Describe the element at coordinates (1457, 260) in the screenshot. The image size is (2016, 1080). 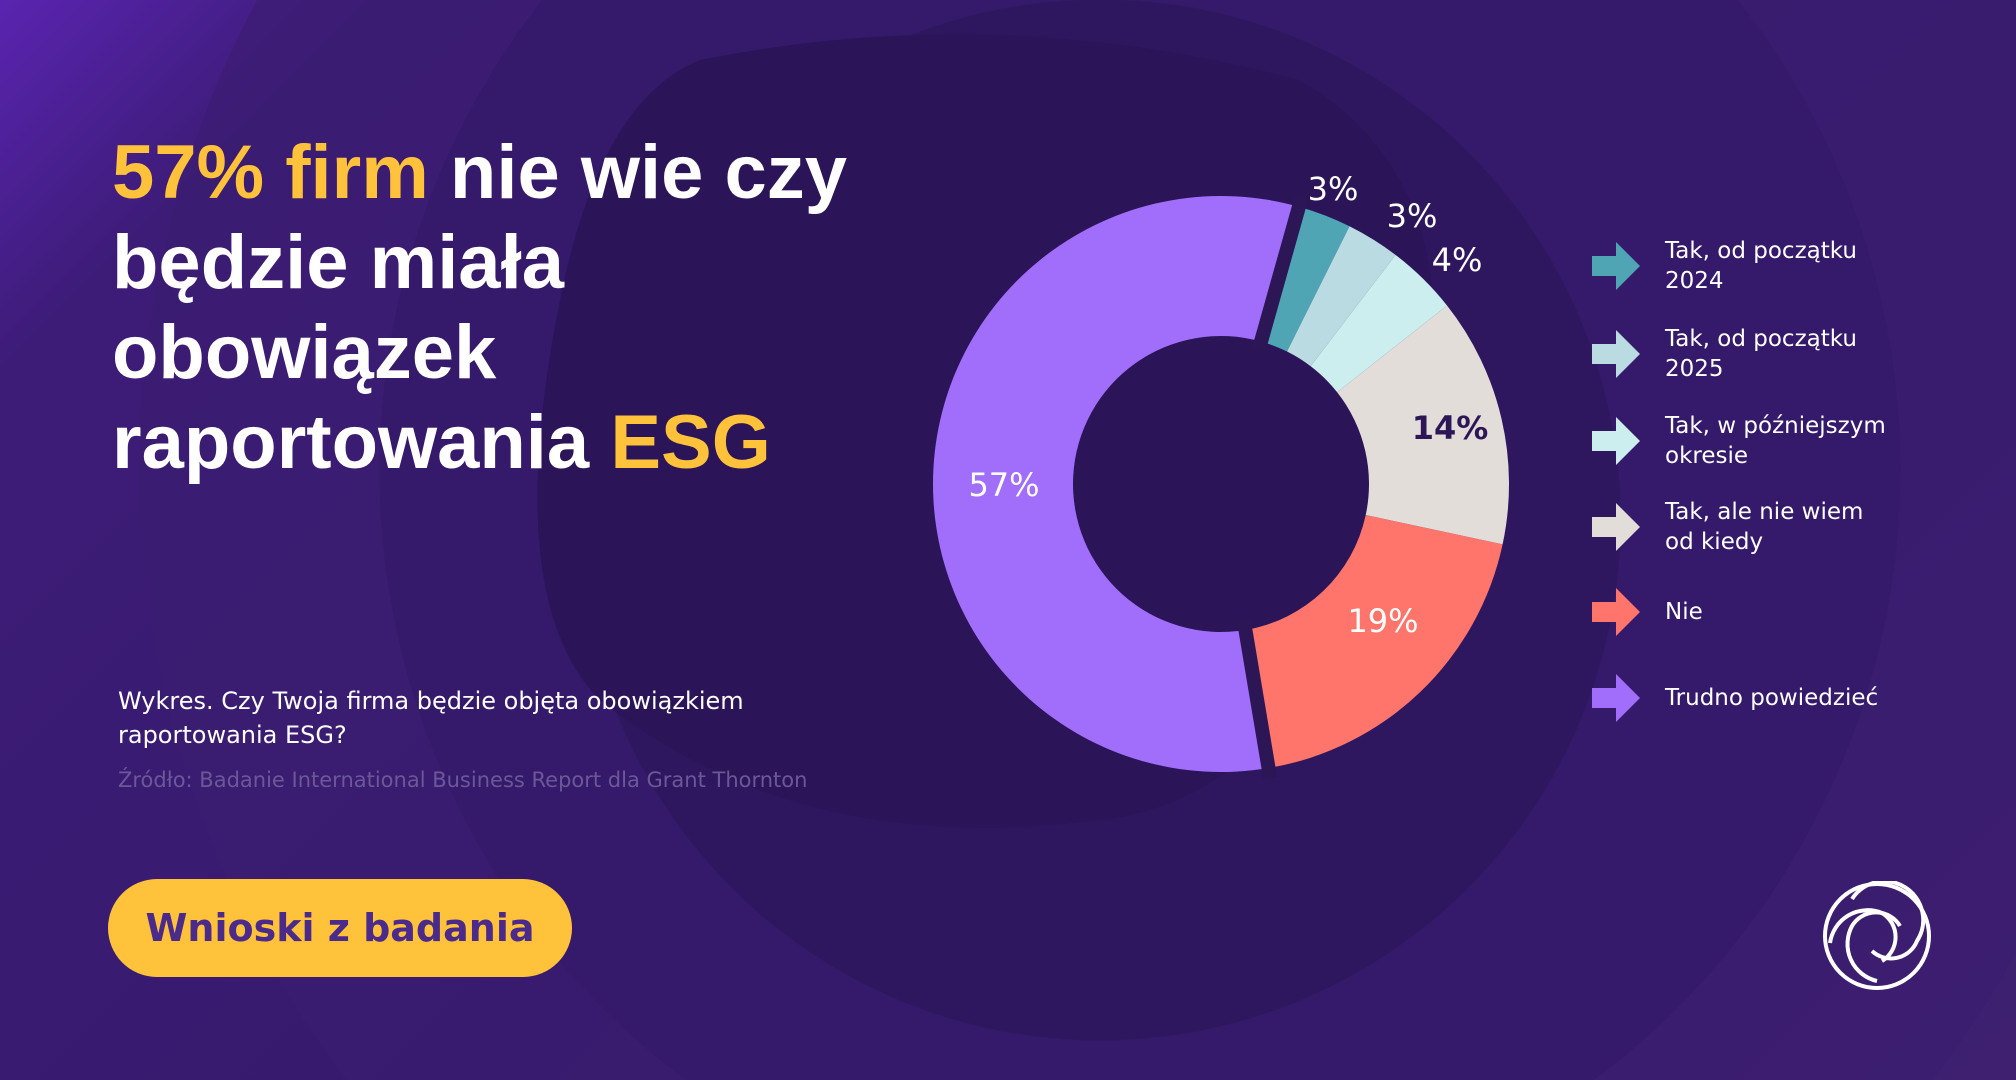
I see `data-label: 4%` at that location.